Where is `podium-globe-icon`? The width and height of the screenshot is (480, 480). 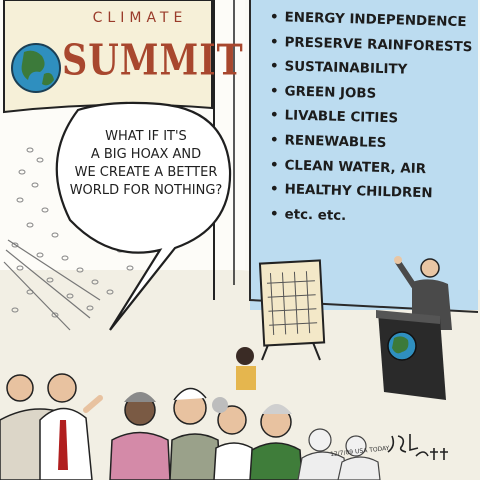 podium-globe-icon is located at coordinates (402, 346).